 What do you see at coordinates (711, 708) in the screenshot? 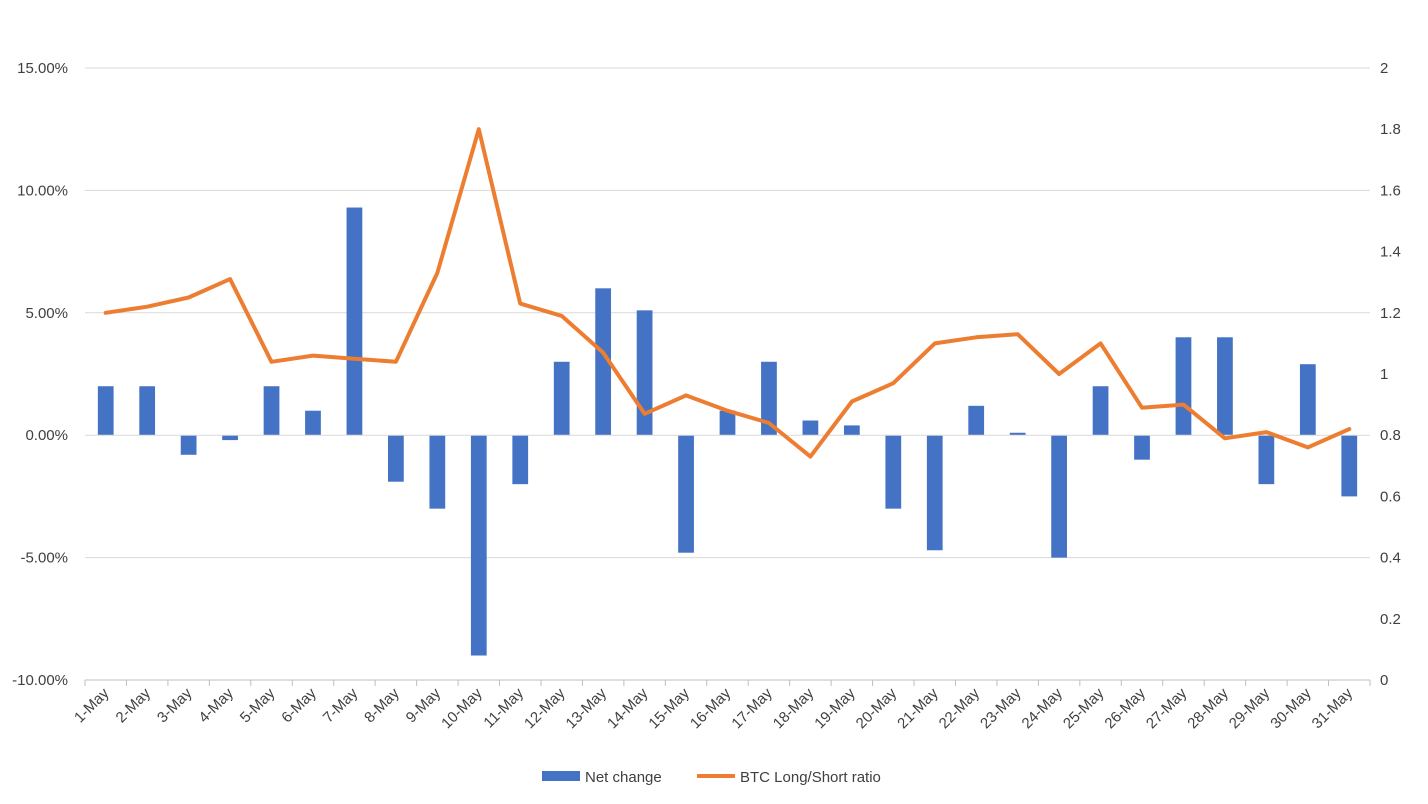
I see `x-tick-label: 16-May` at bounding box center [711, 708].